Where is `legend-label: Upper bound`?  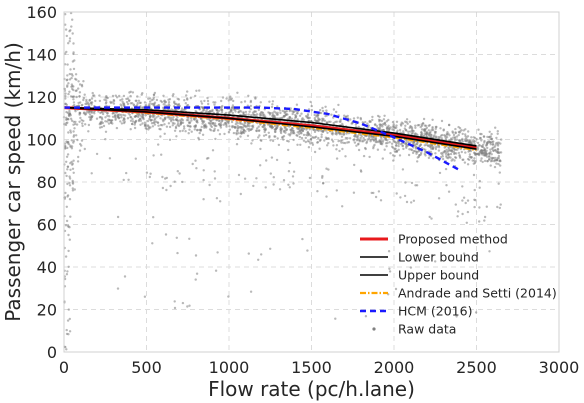 legend-label: Upper bound is located at coordinates (438, 275).